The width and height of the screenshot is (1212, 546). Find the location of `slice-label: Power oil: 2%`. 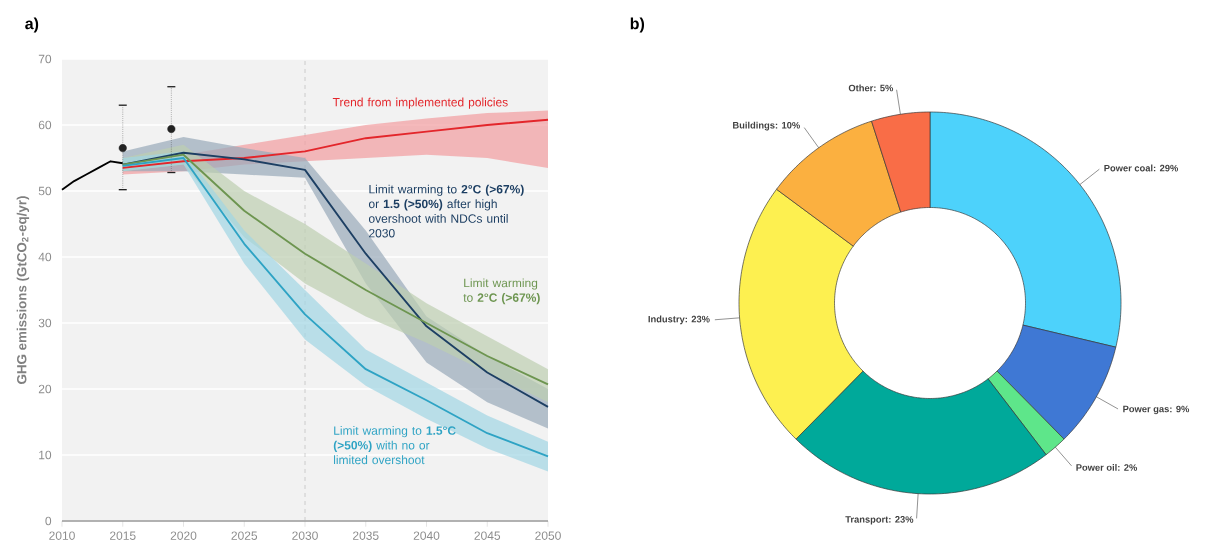

slice-label: Power oil: 2% is located at coordinates (1107, 467).